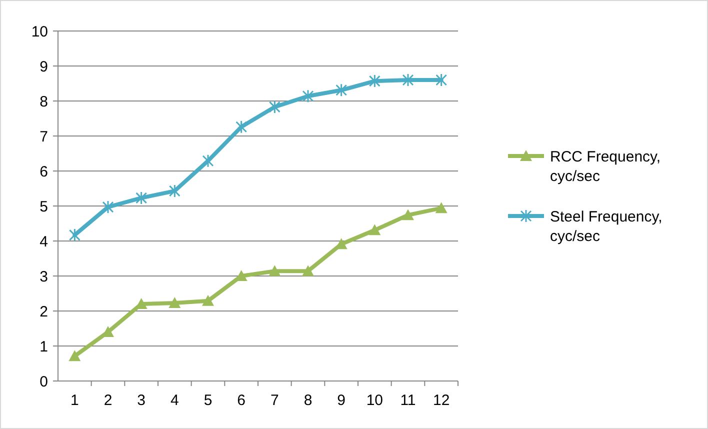  What do you see at coordinates (44, 311) in the screenshot?
I see `y-tick-label: 2` at bounding box center [44, 311].